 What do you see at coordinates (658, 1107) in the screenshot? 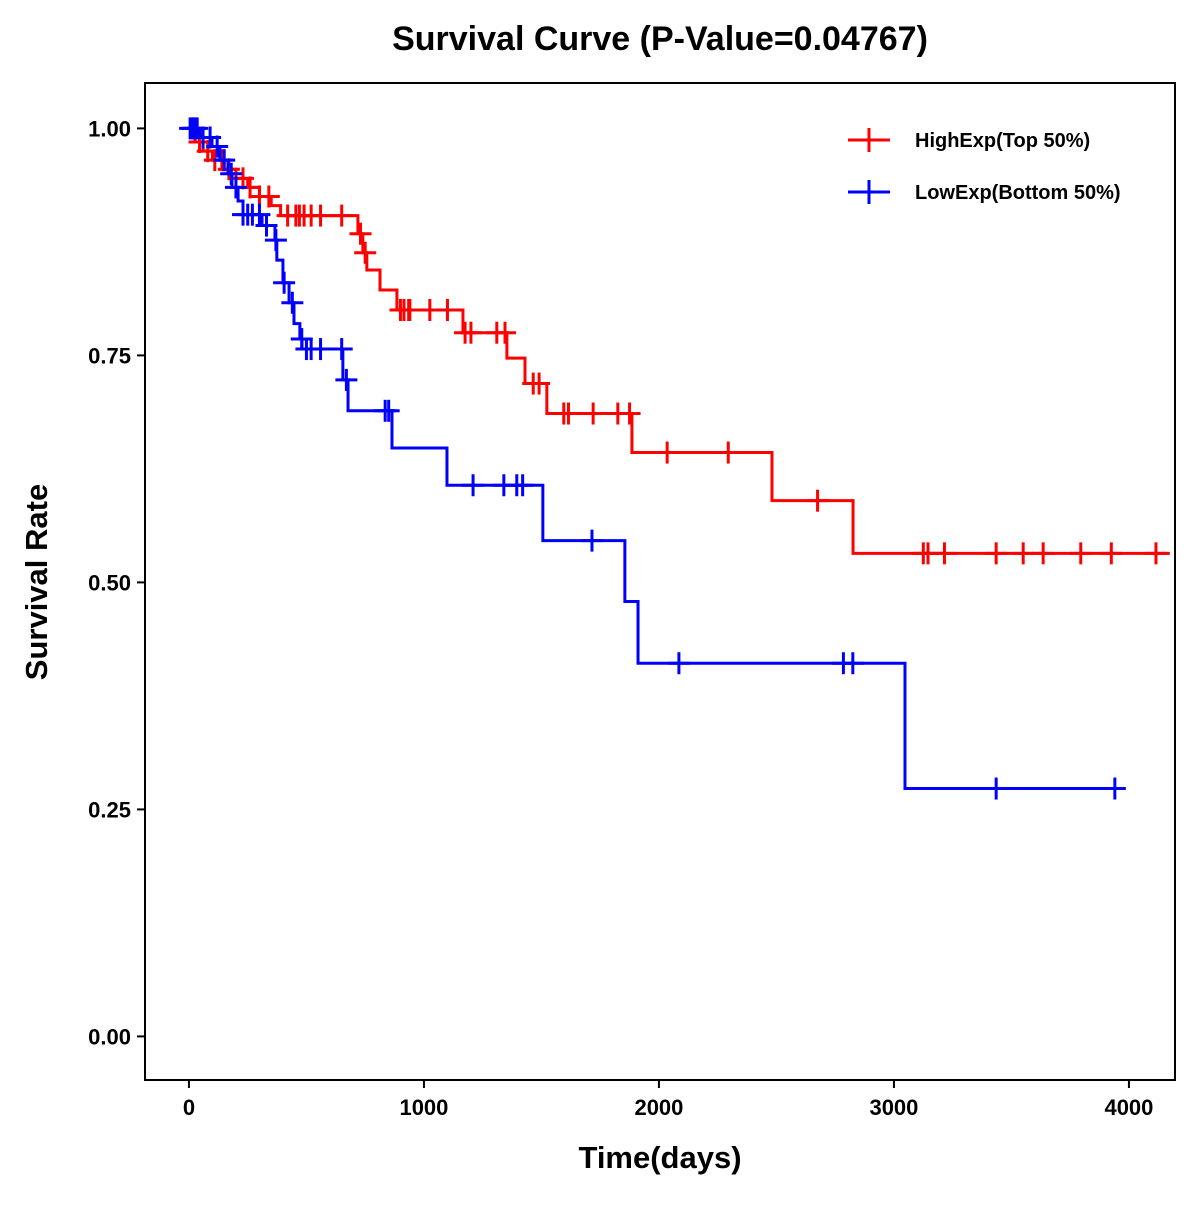
I see `x-tick-label: 2000` at bounding box center [658, 1107].